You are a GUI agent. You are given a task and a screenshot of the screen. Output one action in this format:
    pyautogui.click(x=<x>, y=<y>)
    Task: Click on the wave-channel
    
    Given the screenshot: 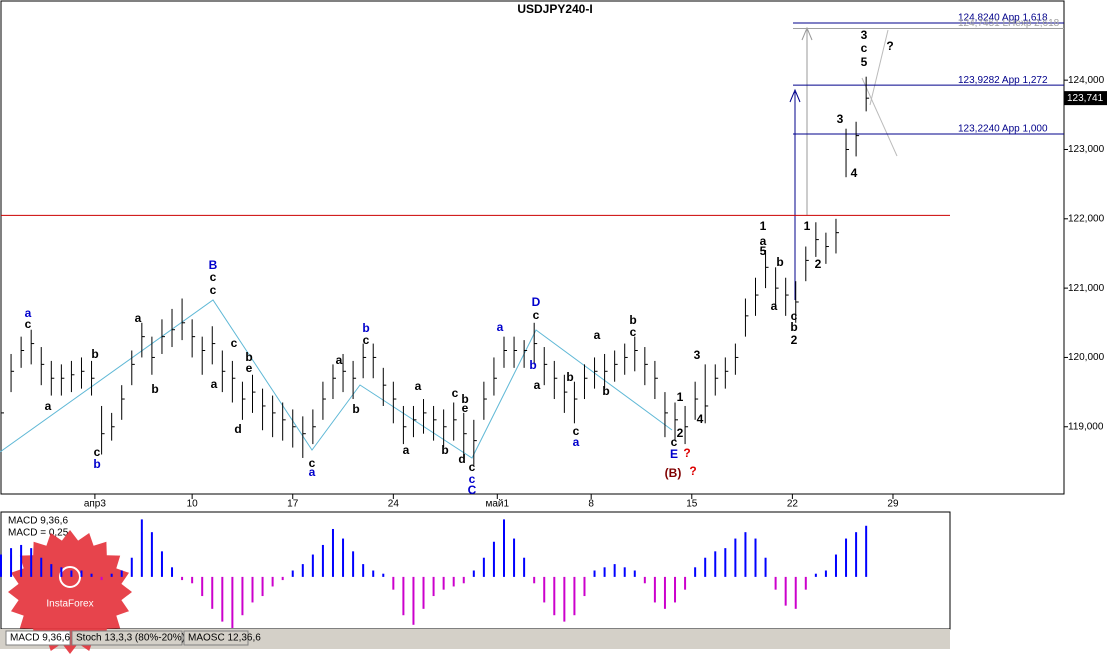 What is the action you would take?
    pyautogui.click(x=336, y=379)
    